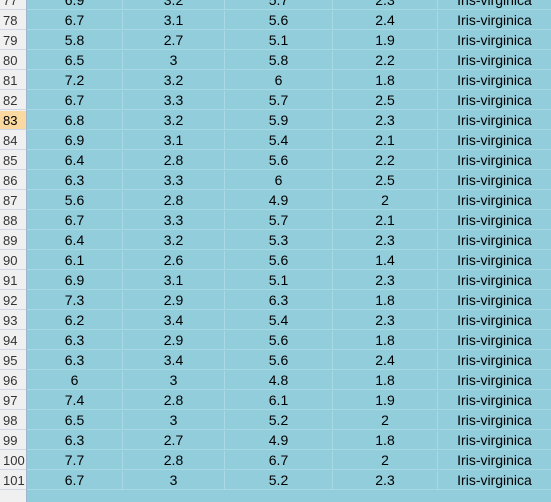 The image size is (551, 502). Describe the element at coordinates (385, 160) in the screenshot. I see `cell-col-4: 2.2` at that location.